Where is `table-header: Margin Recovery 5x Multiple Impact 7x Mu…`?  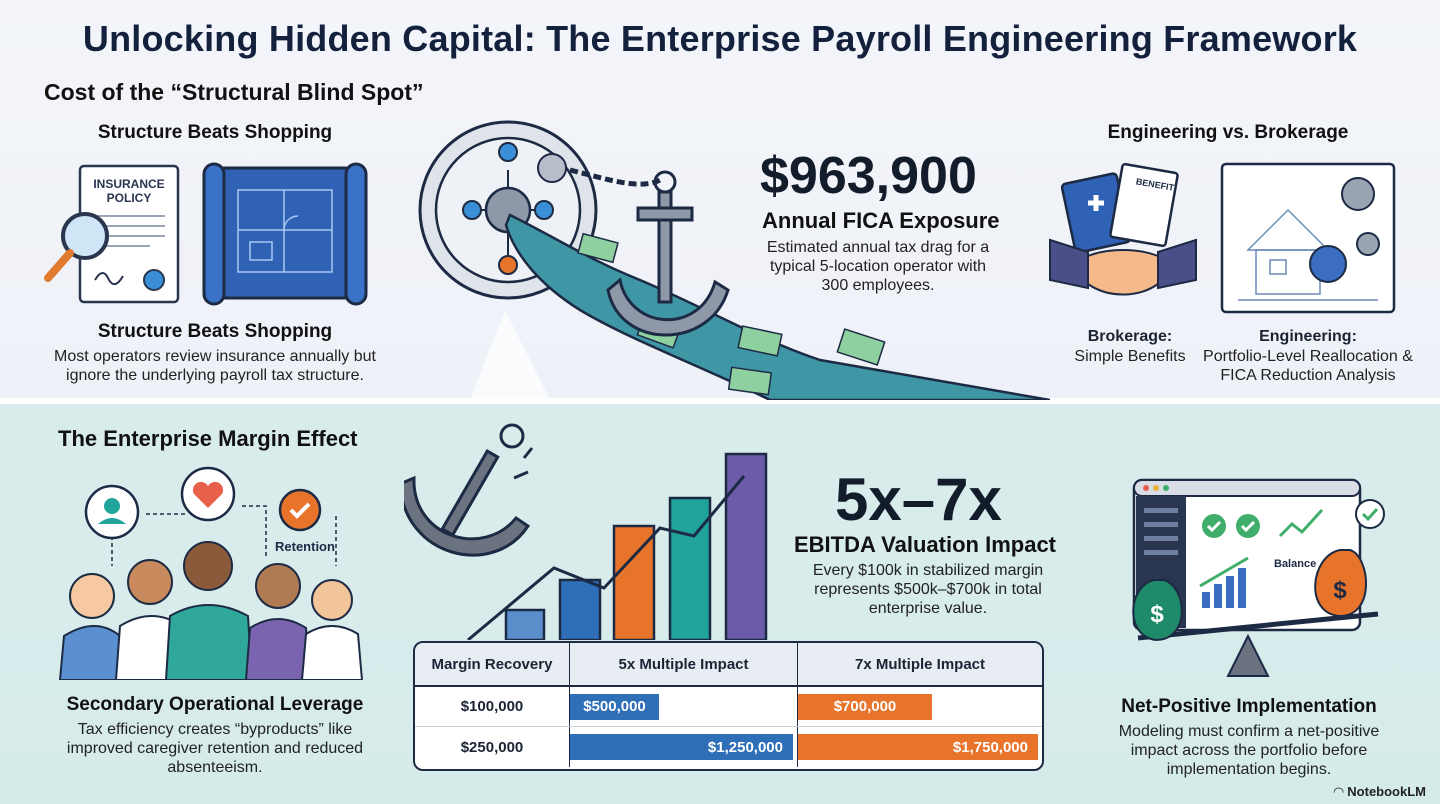 table-header: Margin Recovery 5x Multiple Impact 7x Mu… is located at coordinates (728, 665).